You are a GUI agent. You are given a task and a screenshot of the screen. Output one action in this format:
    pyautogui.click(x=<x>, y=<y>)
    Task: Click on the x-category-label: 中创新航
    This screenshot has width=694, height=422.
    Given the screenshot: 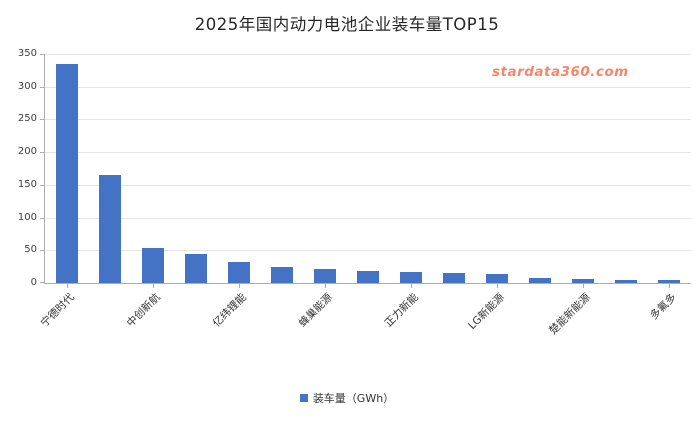 What is the action you would take?
    pyautogui.click(x=143, y=310)
    